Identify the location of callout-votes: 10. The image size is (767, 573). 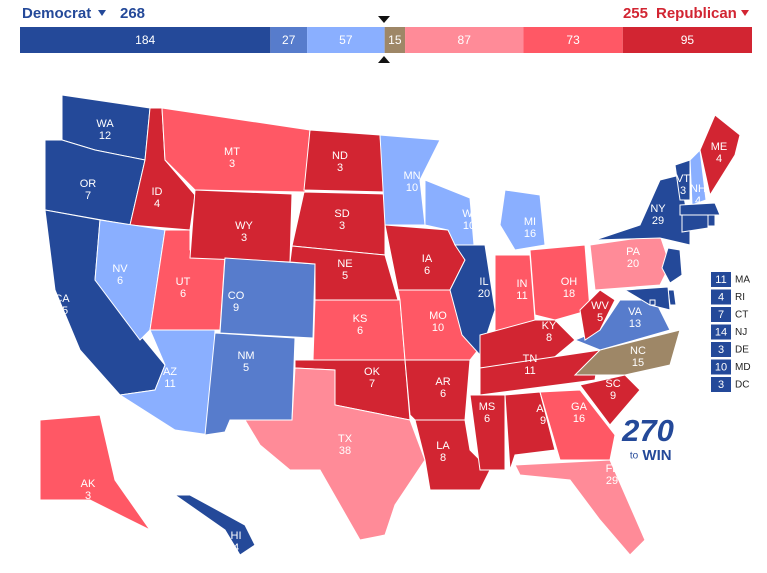
(721, 367).